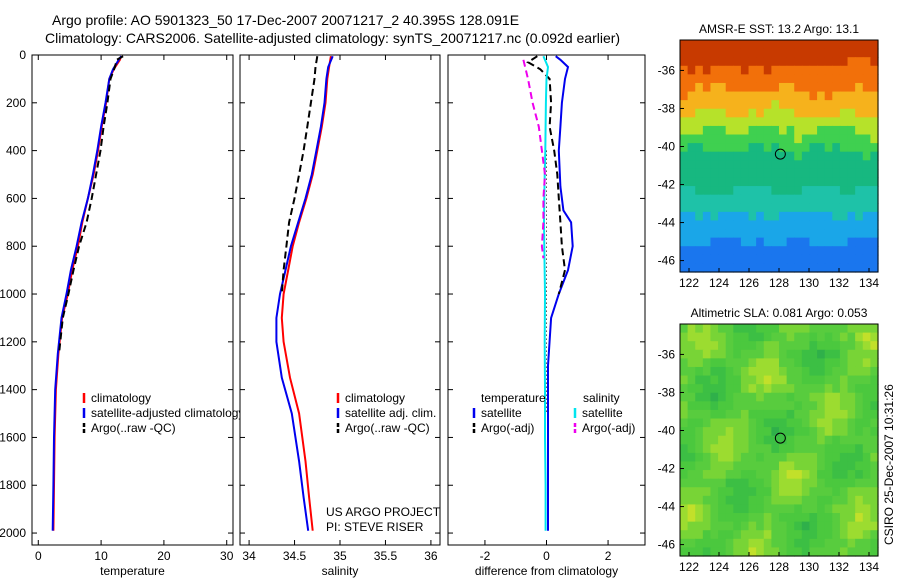 The width and height of the screenshot is (900, 580). I want to click on sla_map-xtick-label: 124, so click(719, 567).